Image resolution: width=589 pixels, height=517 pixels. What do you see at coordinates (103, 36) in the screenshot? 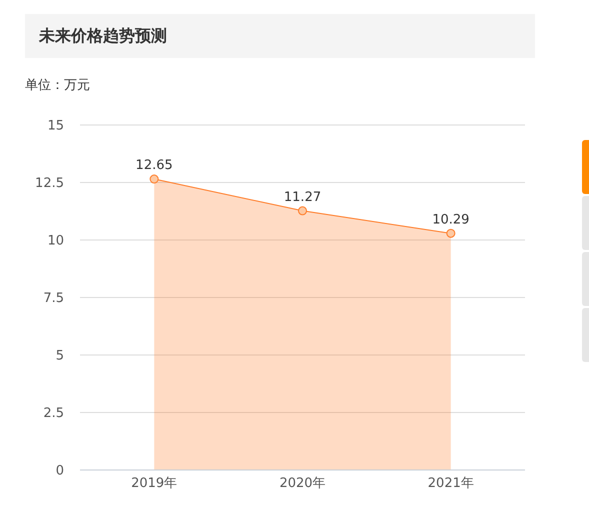
I see `chart-title: 未来价格趋势预测` at bounding box center [103, 36].